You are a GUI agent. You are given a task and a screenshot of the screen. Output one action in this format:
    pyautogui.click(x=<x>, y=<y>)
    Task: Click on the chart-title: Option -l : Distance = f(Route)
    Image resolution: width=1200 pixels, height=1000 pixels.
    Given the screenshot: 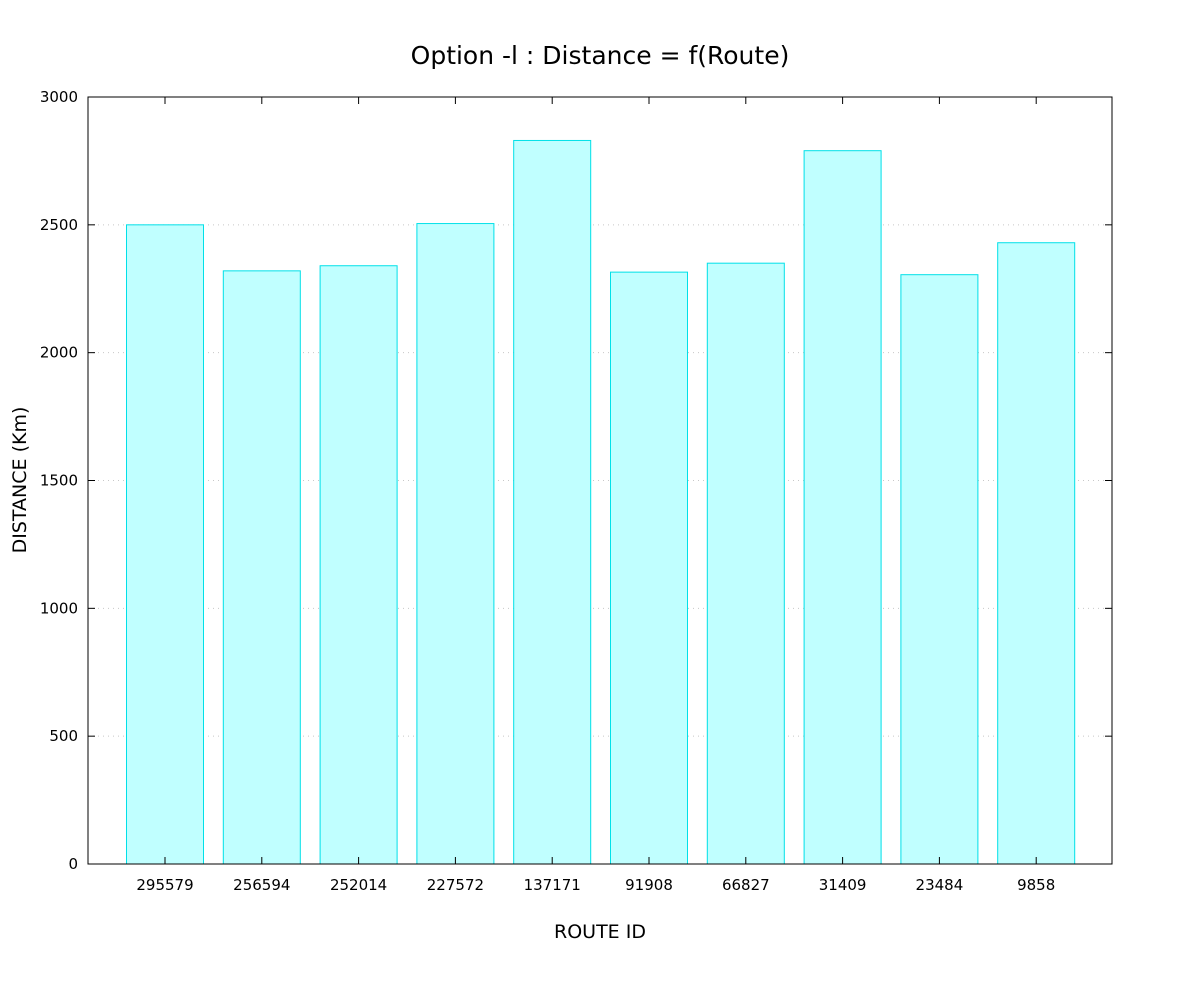 What is the action you would take?
    pyautogui.click(x=600, y=55)
    